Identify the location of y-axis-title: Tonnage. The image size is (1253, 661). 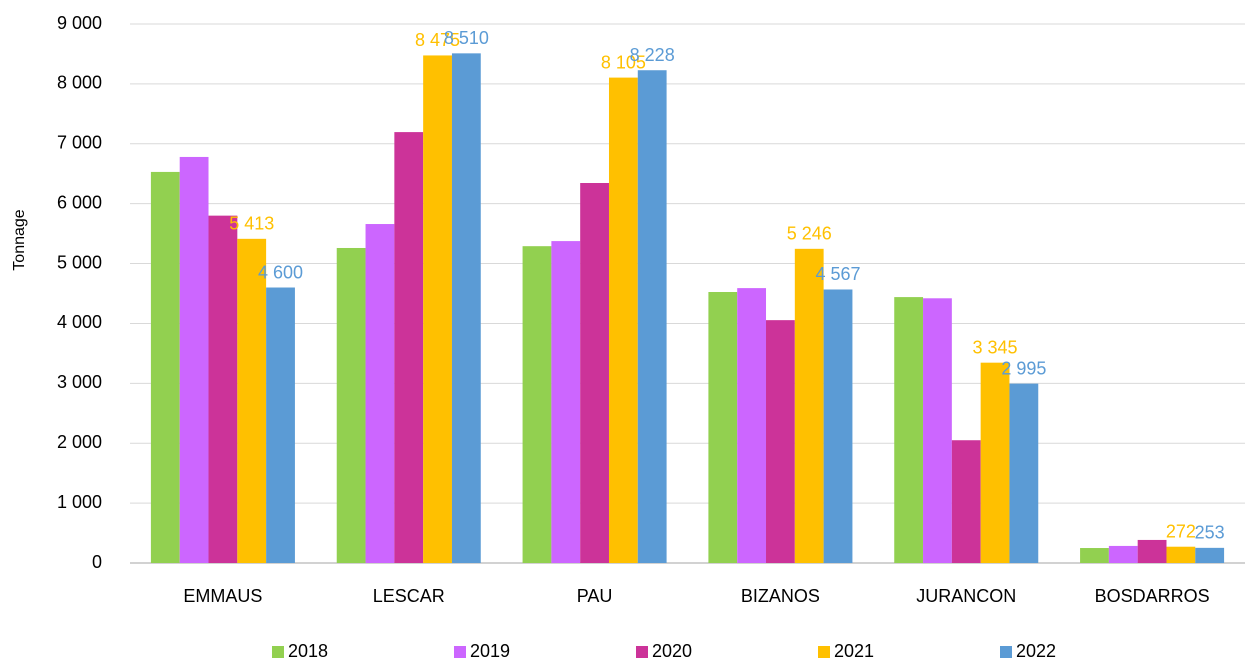
(19, 239).